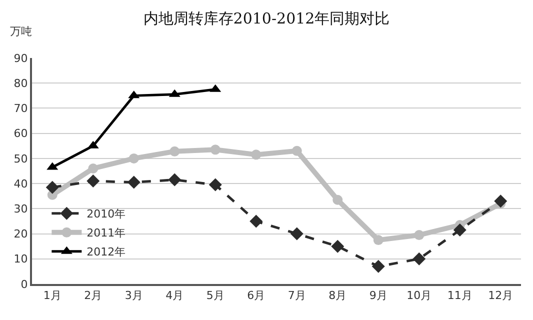 The height and width of the screenshot is (320, 533). Describe the element at coordinates (21, 259) in the screenshot. I see `y-tick-label: 10` at that location.